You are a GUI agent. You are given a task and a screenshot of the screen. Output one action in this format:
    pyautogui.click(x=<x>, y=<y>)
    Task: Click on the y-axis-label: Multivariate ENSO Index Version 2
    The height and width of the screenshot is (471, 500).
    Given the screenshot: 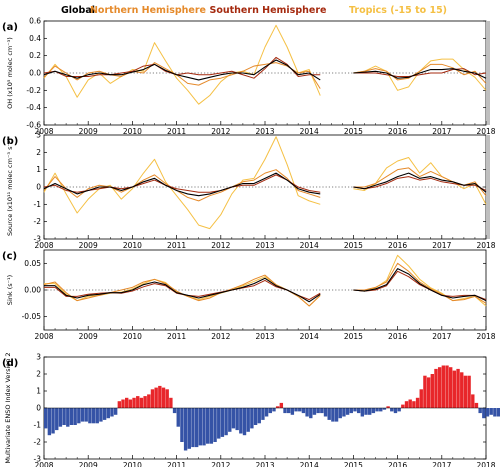 What is the action you would take?
    pyautogui.click(x=8, y=407)
    